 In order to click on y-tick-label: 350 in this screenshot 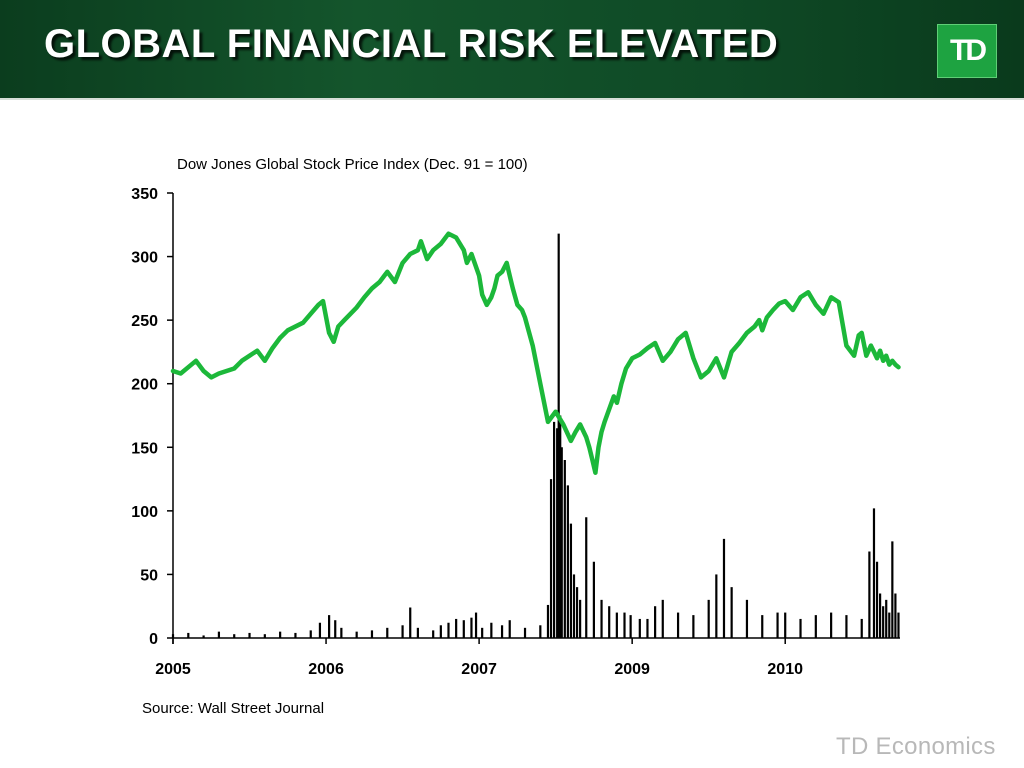, I will do `click(144, 194)`.